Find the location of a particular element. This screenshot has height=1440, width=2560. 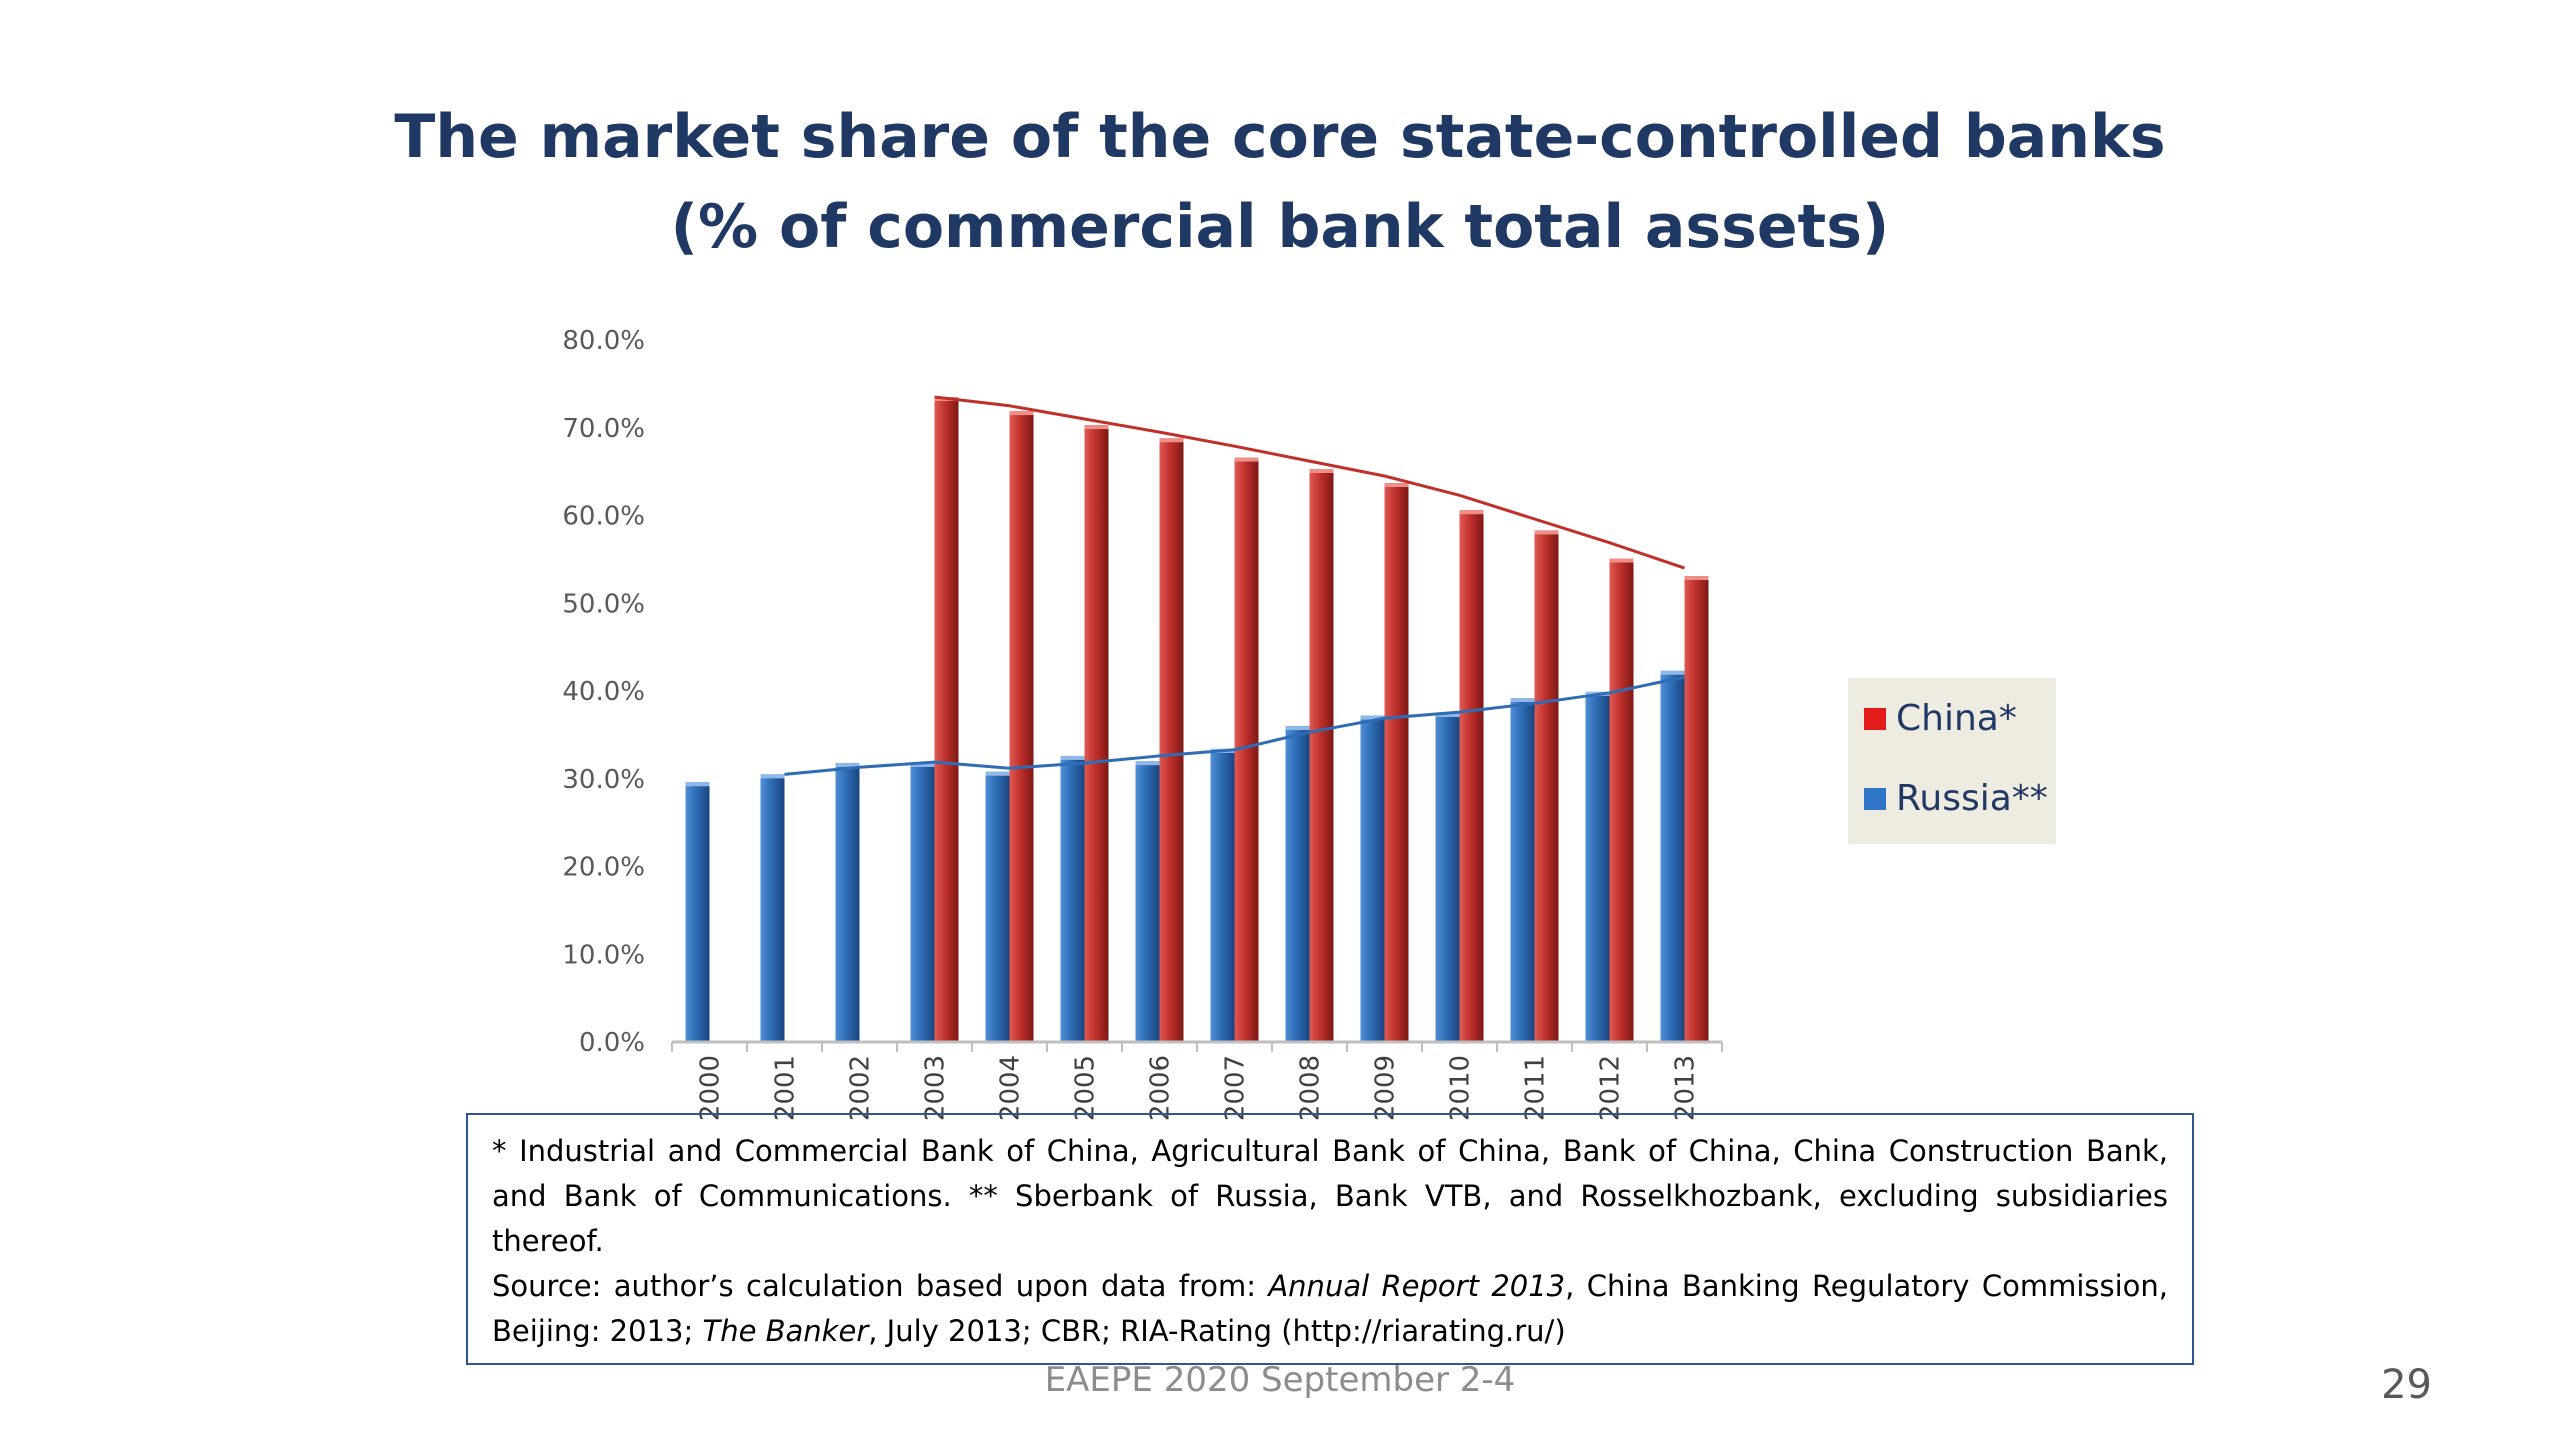

bar-cap-russia-2005 is located at coordinates (1072, 757).